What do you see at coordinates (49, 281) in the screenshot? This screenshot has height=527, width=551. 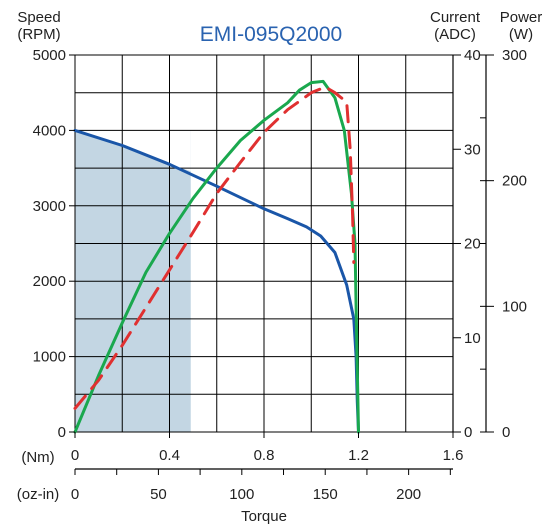 I see `speed-tick-label: 2000` at bounding box center [49, 281].